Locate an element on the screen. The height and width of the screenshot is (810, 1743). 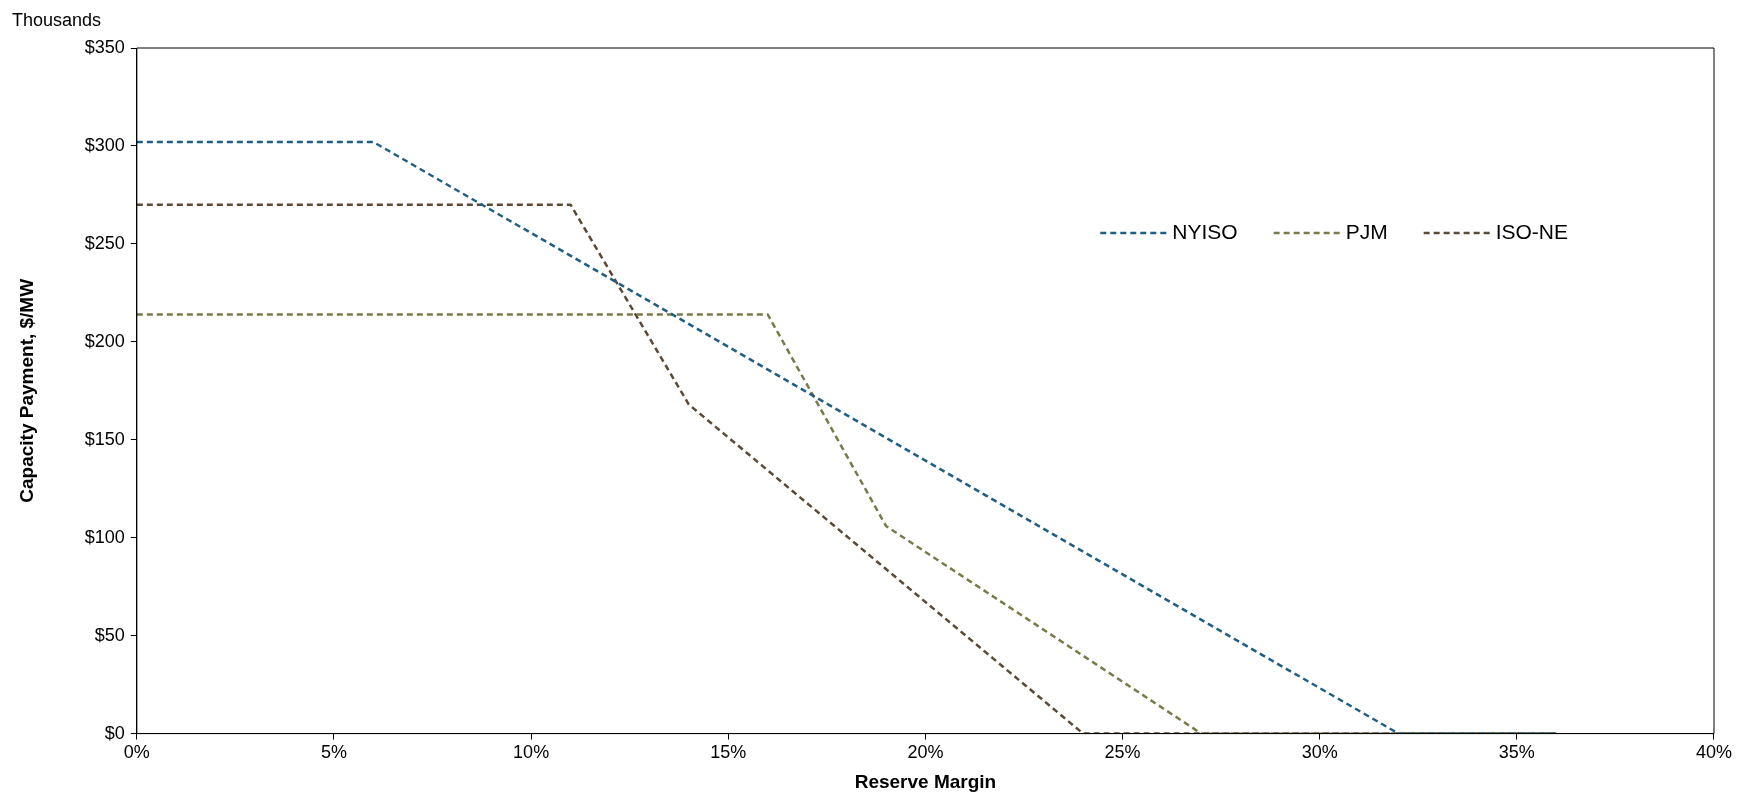
x-tick-label: 5% is located at coordinates (333, 752).